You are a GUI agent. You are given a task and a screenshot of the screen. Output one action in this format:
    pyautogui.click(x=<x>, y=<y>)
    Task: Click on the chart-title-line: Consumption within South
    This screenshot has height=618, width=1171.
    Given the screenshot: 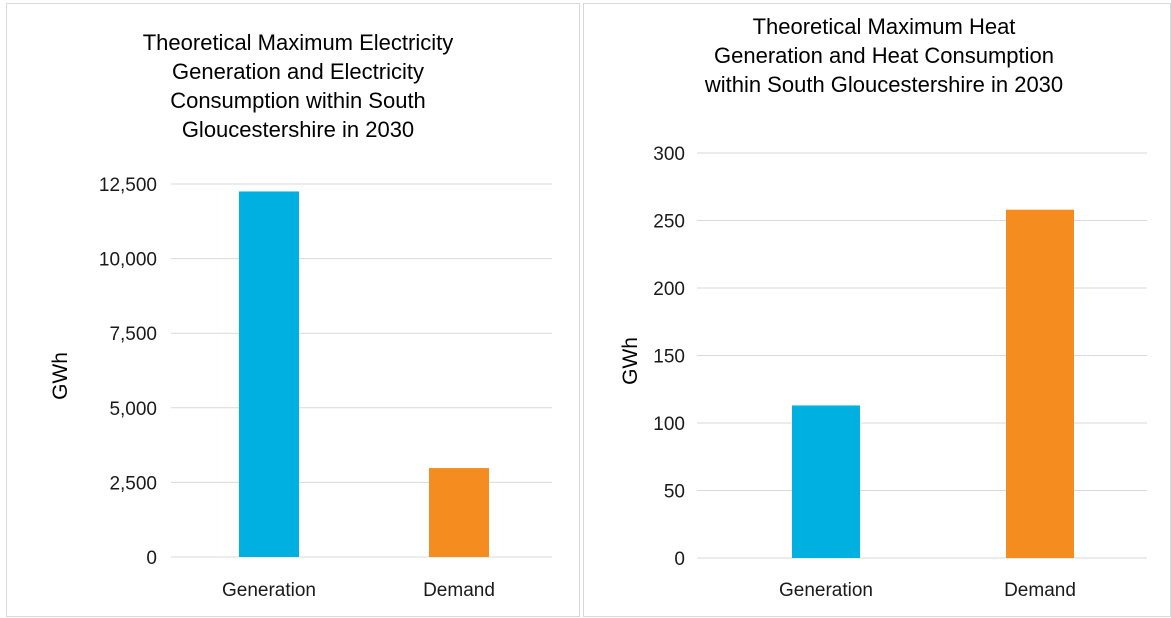 What is the action you would take?
    pyautogui.click(x=298, y=100)
    